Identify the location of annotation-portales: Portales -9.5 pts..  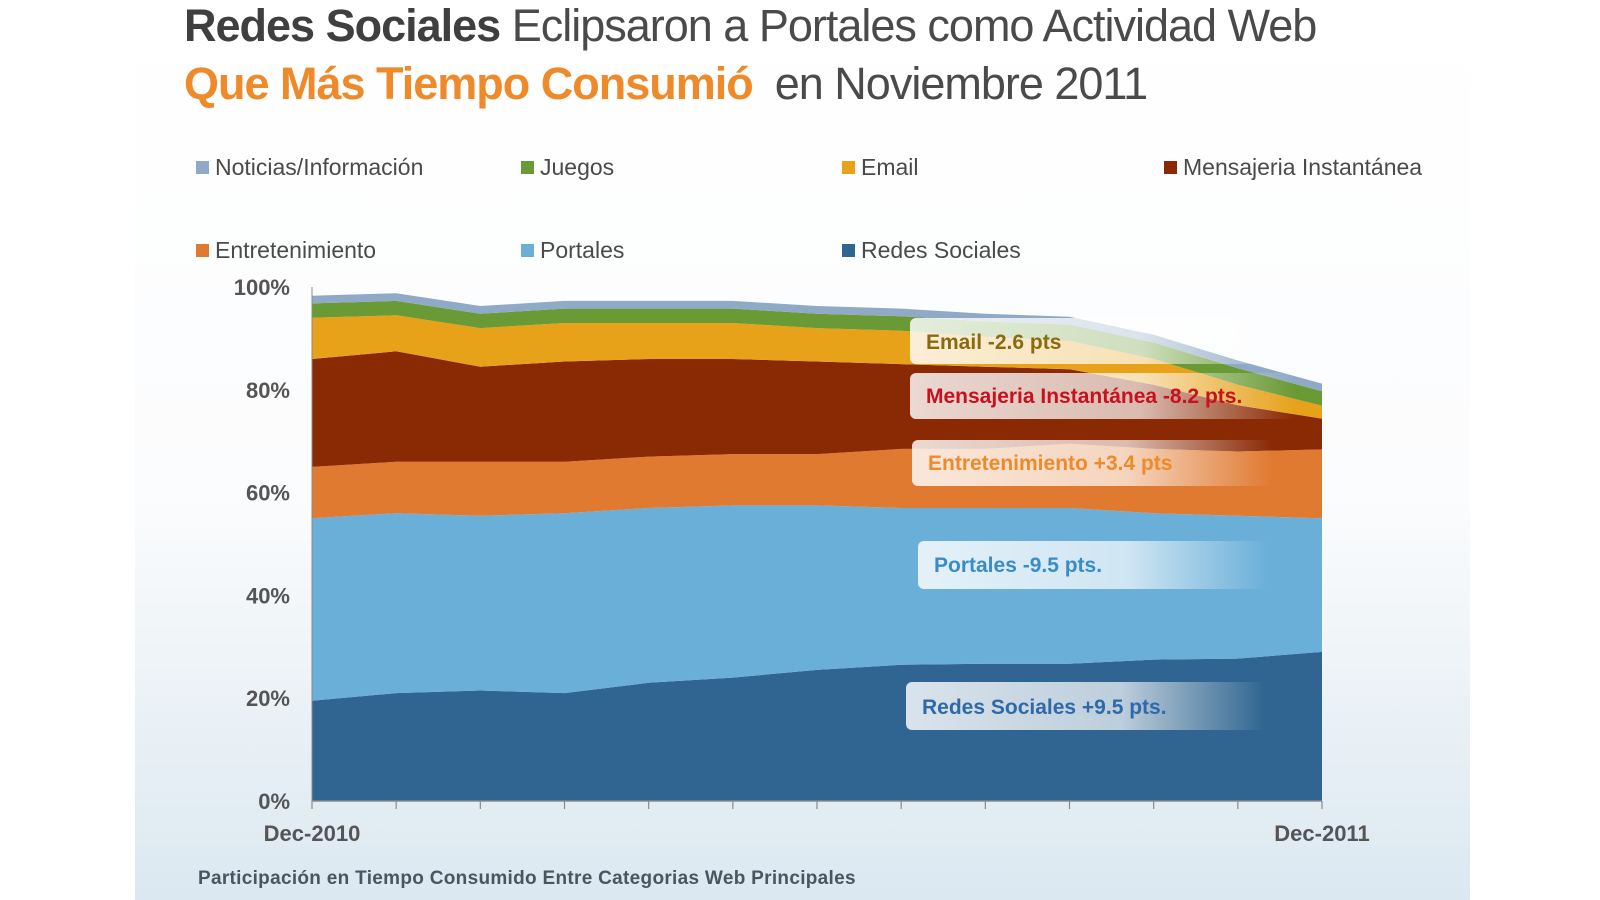
(1093, 565).